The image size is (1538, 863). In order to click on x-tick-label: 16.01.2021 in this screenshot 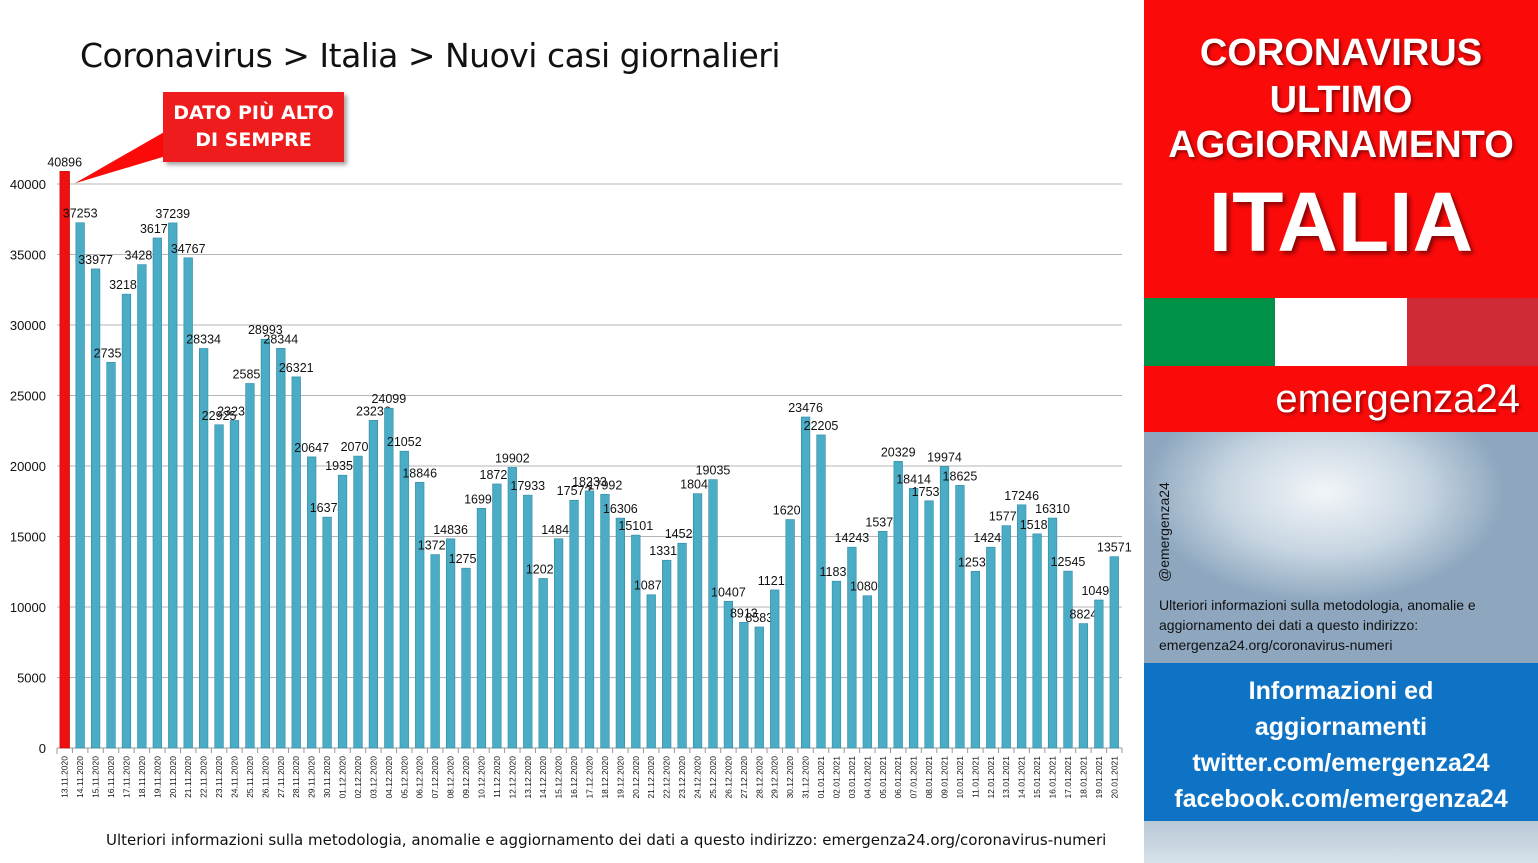, I will do `click(1053, 777)`.